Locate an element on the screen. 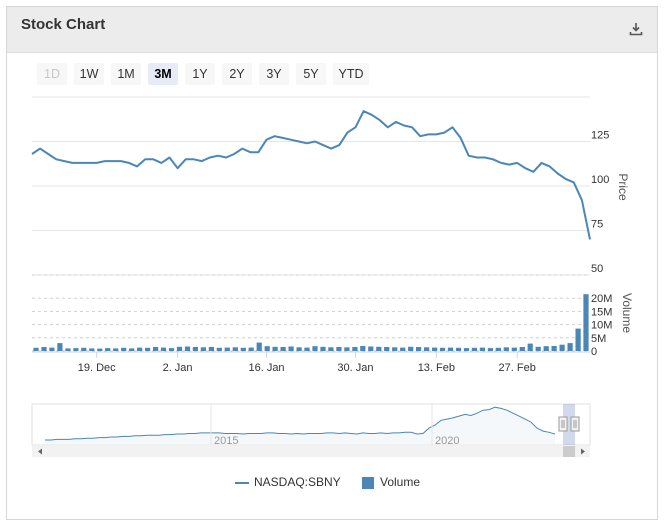 This screenshot has width=666, height=527. legend-label-volume: Volume is located at coordinates (400, 482).